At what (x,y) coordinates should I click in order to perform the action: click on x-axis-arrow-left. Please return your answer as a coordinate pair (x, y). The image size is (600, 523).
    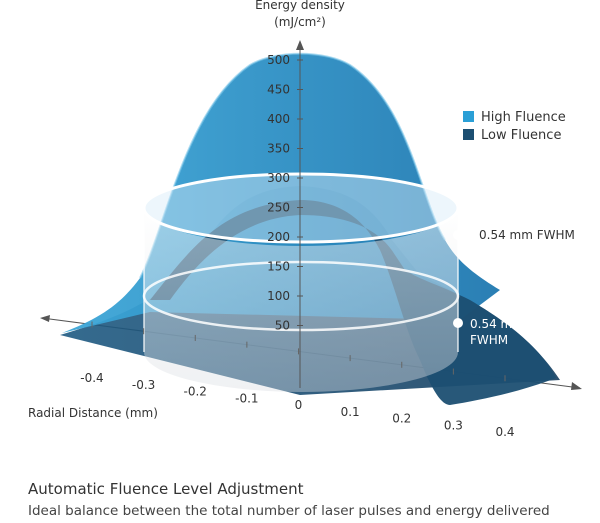
    Looking at the image, I should click on (45, 318).